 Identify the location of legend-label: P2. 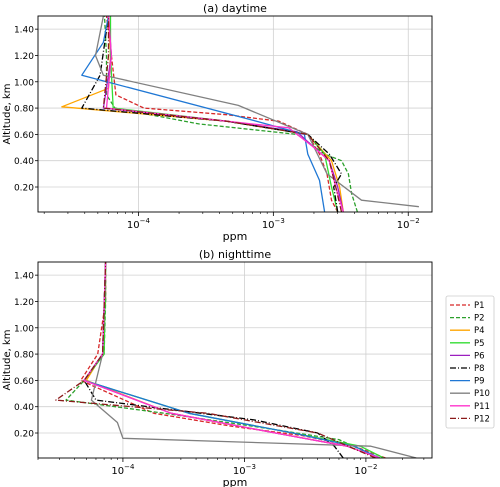
(479, 319).